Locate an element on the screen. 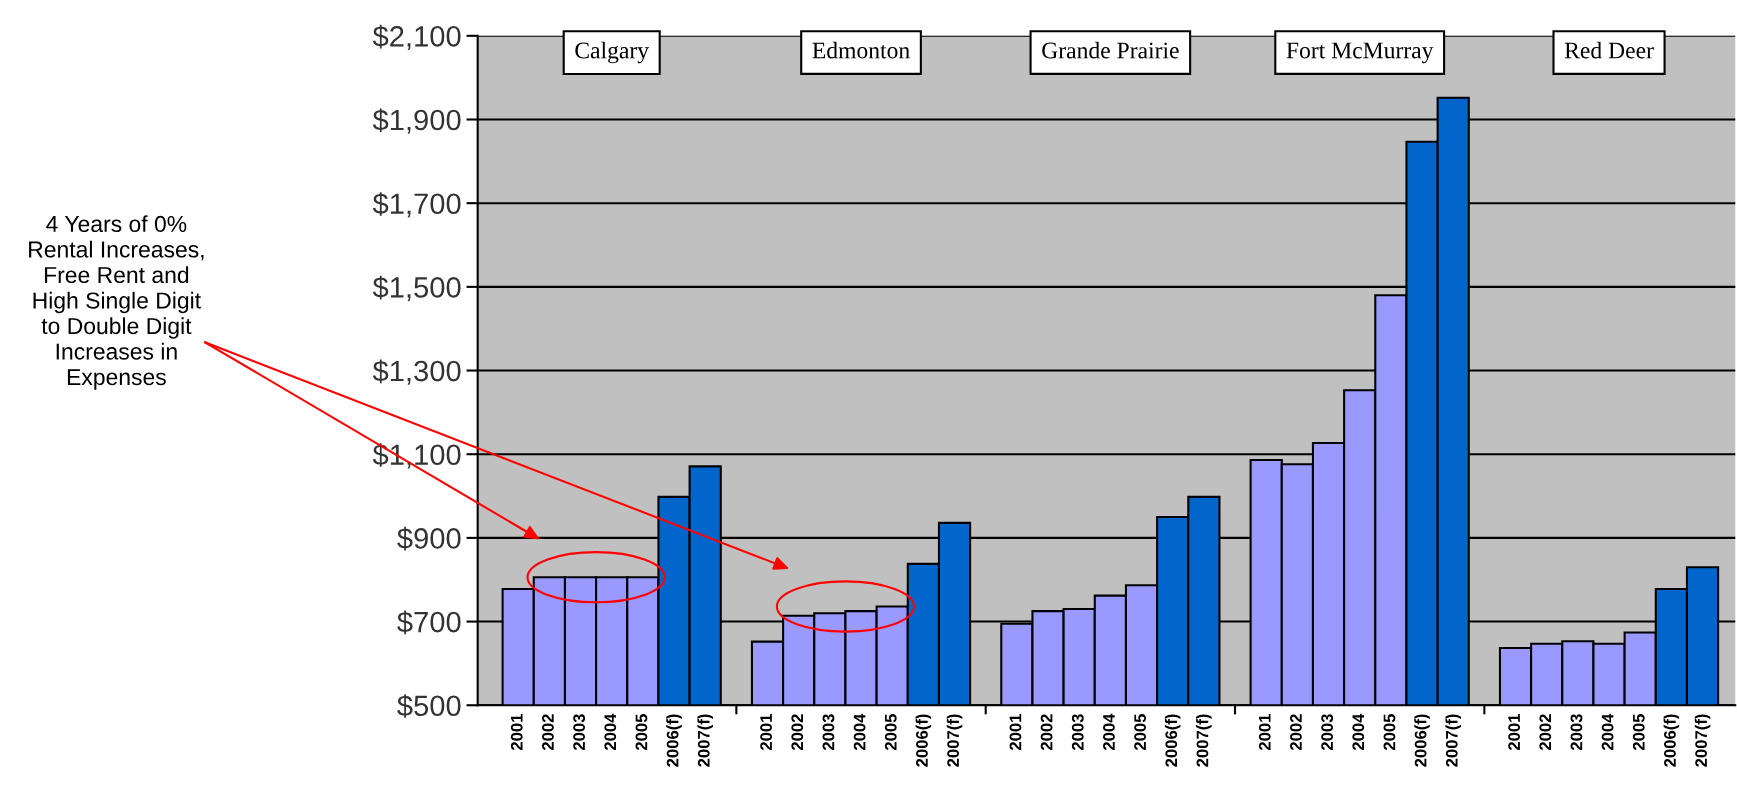 Image resolution: width=1737 pixels, height=796 pixels. y-tick-label: $900 is located at coordinates (429, 538).